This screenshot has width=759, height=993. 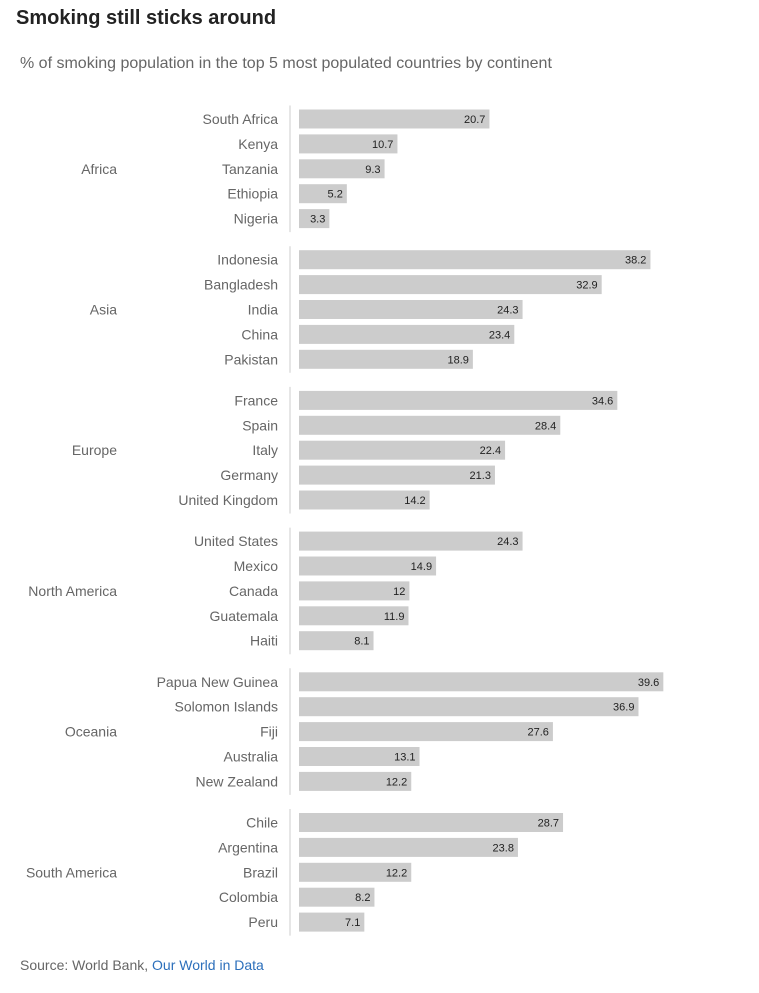 I want to click on value-label: 32.9, so click(x=586, y=286).